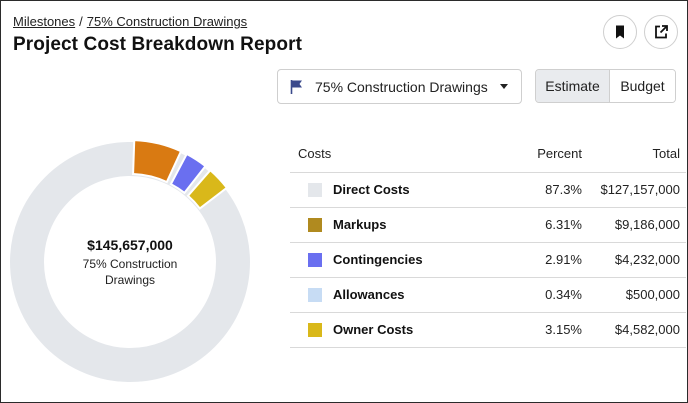  What do you see at coordinates (634, 190) in the screenshot?
I see `row-total: $127,157,000` at bounding box center [634, 190].